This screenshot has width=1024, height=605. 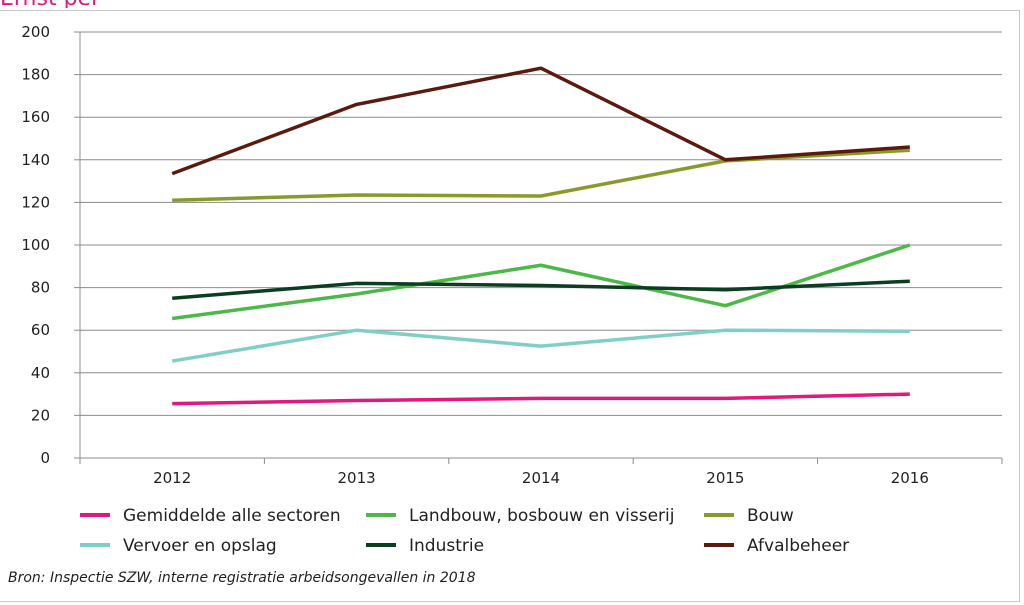 I want to click on y-tick-label-0: 0, so click(x=45, y=458).